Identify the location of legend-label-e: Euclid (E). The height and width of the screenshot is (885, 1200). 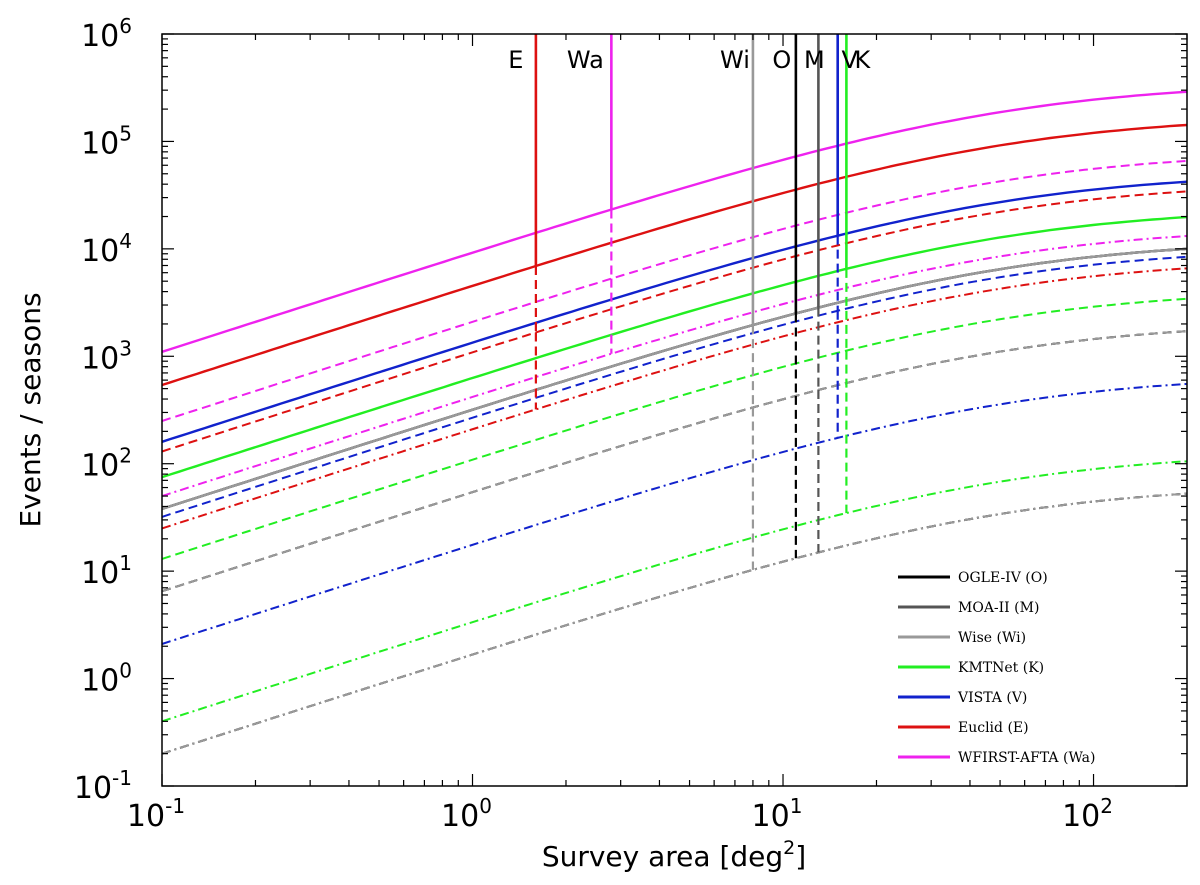
(993, 728).